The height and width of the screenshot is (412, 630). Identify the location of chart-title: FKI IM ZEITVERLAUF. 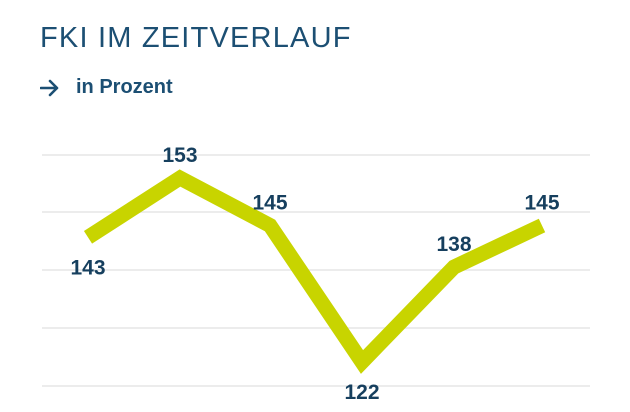
(196, 38).